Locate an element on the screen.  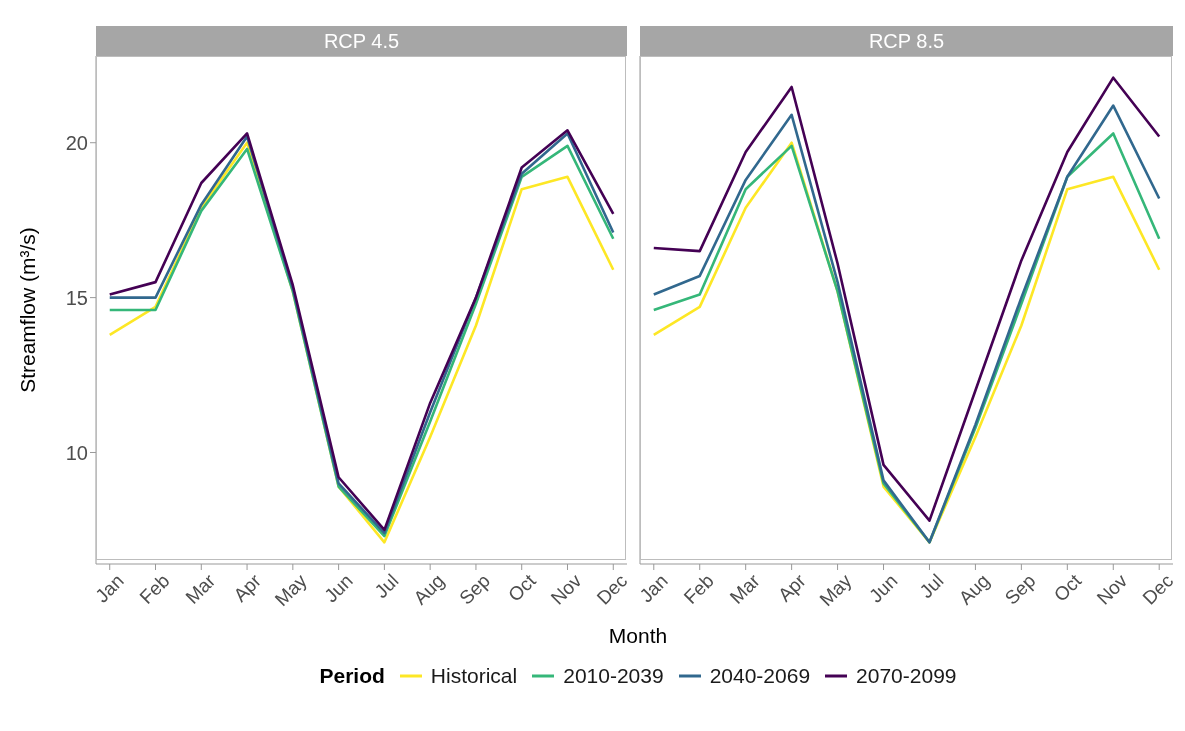
x-axis-title: Month is located at coordinates (638, 636).